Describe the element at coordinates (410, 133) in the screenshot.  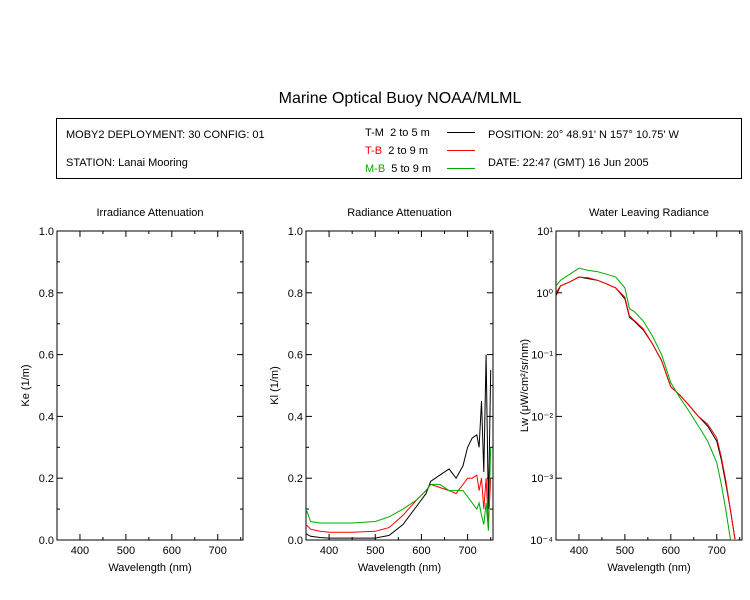
I see `legend-range: 2 to 5 m` at that location.